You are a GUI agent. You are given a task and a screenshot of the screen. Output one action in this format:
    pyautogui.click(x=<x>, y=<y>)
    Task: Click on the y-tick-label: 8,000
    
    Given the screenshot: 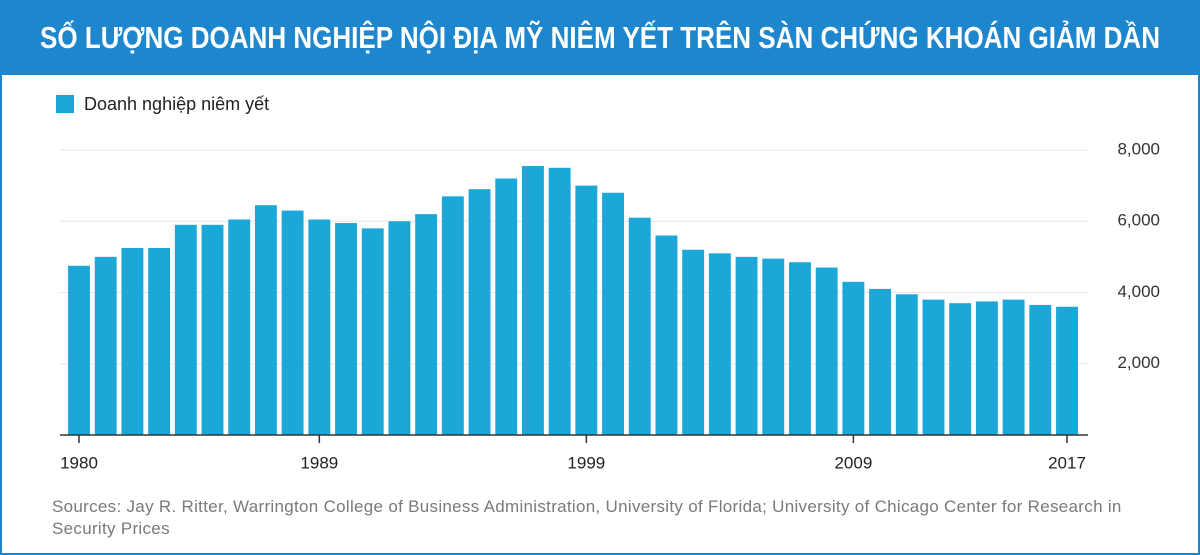 What is the action you would take?
    pyautogui.click(x=1138, y=148)
    